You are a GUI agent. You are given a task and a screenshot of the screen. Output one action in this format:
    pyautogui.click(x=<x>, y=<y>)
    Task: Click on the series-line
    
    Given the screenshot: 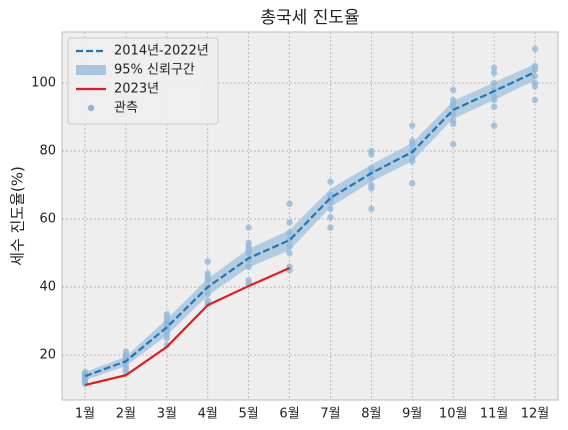 What is the action you would take?
    pyautogui.click(x=187, y=327)
    